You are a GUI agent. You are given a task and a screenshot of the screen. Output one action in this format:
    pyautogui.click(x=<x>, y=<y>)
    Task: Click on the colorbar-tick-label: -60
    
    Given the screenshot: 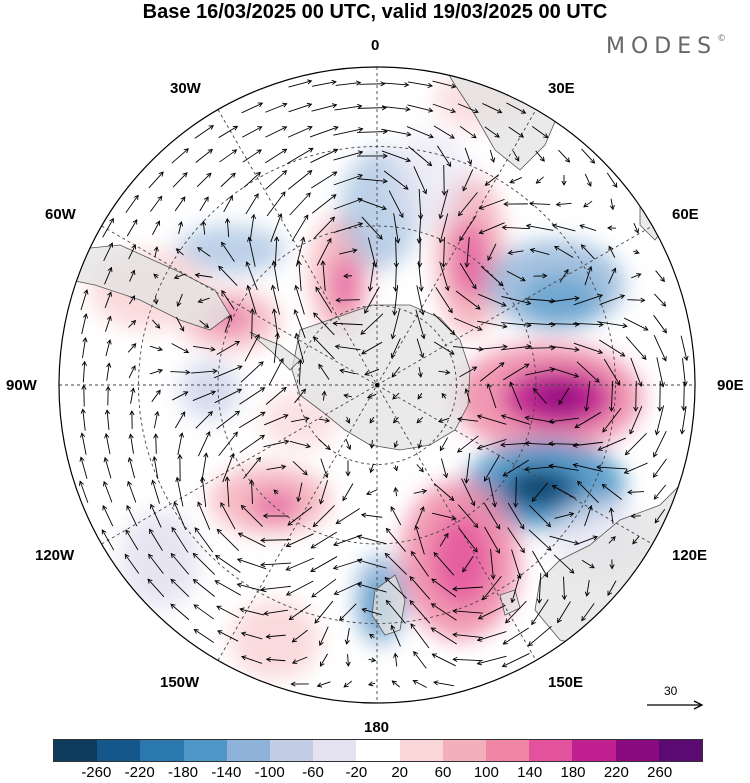 What is the action you would take?
    pyautogui.click(x=313, y=772)
    